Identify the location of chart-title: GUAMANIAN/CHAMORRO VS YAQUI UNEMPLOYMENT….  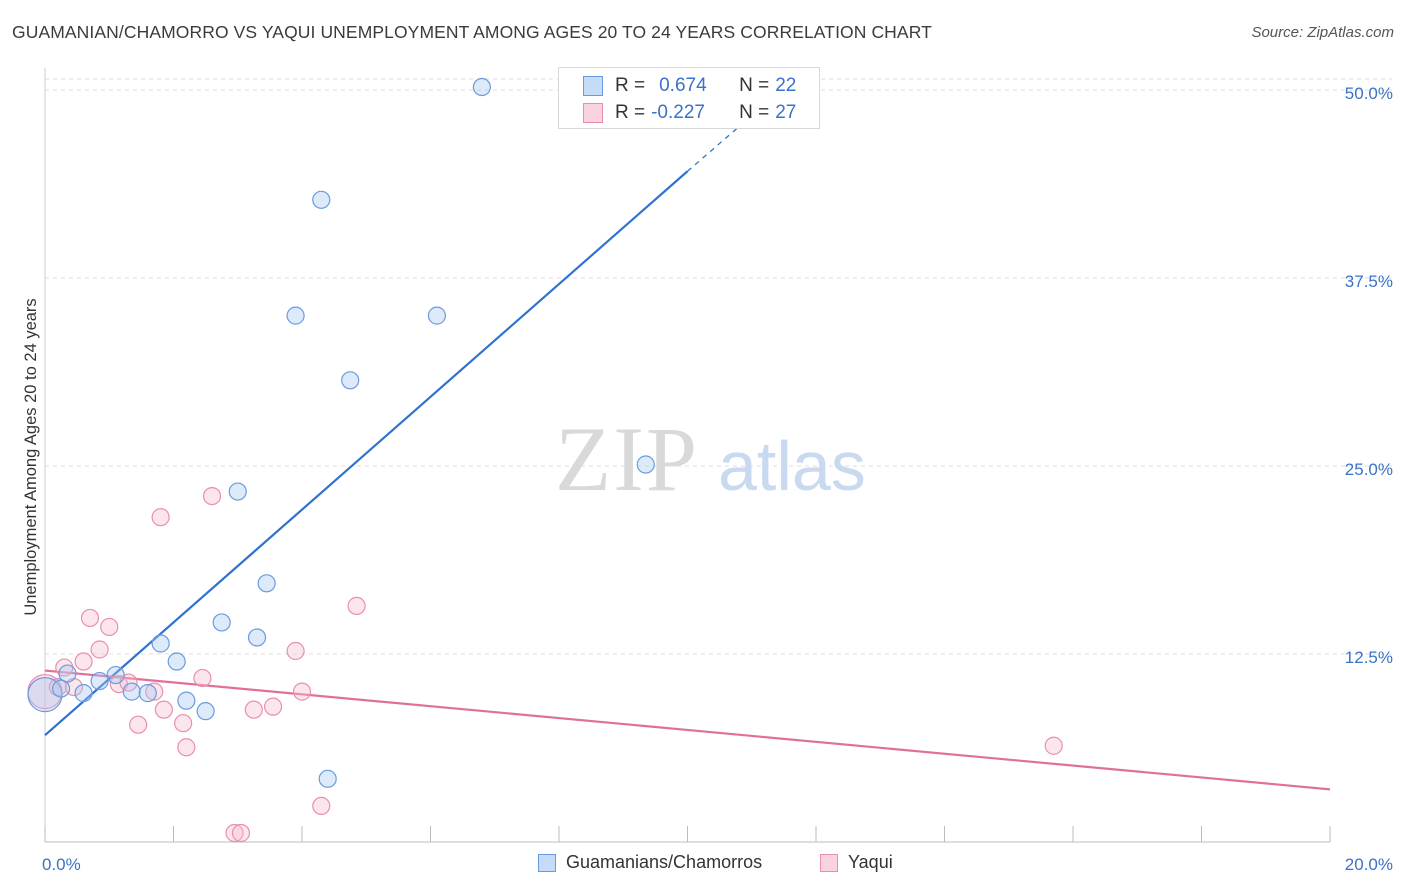
(472, 32).